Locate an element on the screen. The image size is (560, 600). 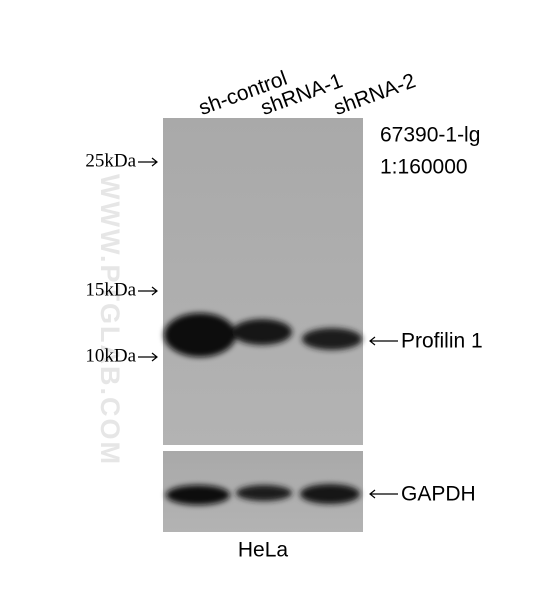
antibody-dilution: 1:160000 is located at coordinates (424, 167).